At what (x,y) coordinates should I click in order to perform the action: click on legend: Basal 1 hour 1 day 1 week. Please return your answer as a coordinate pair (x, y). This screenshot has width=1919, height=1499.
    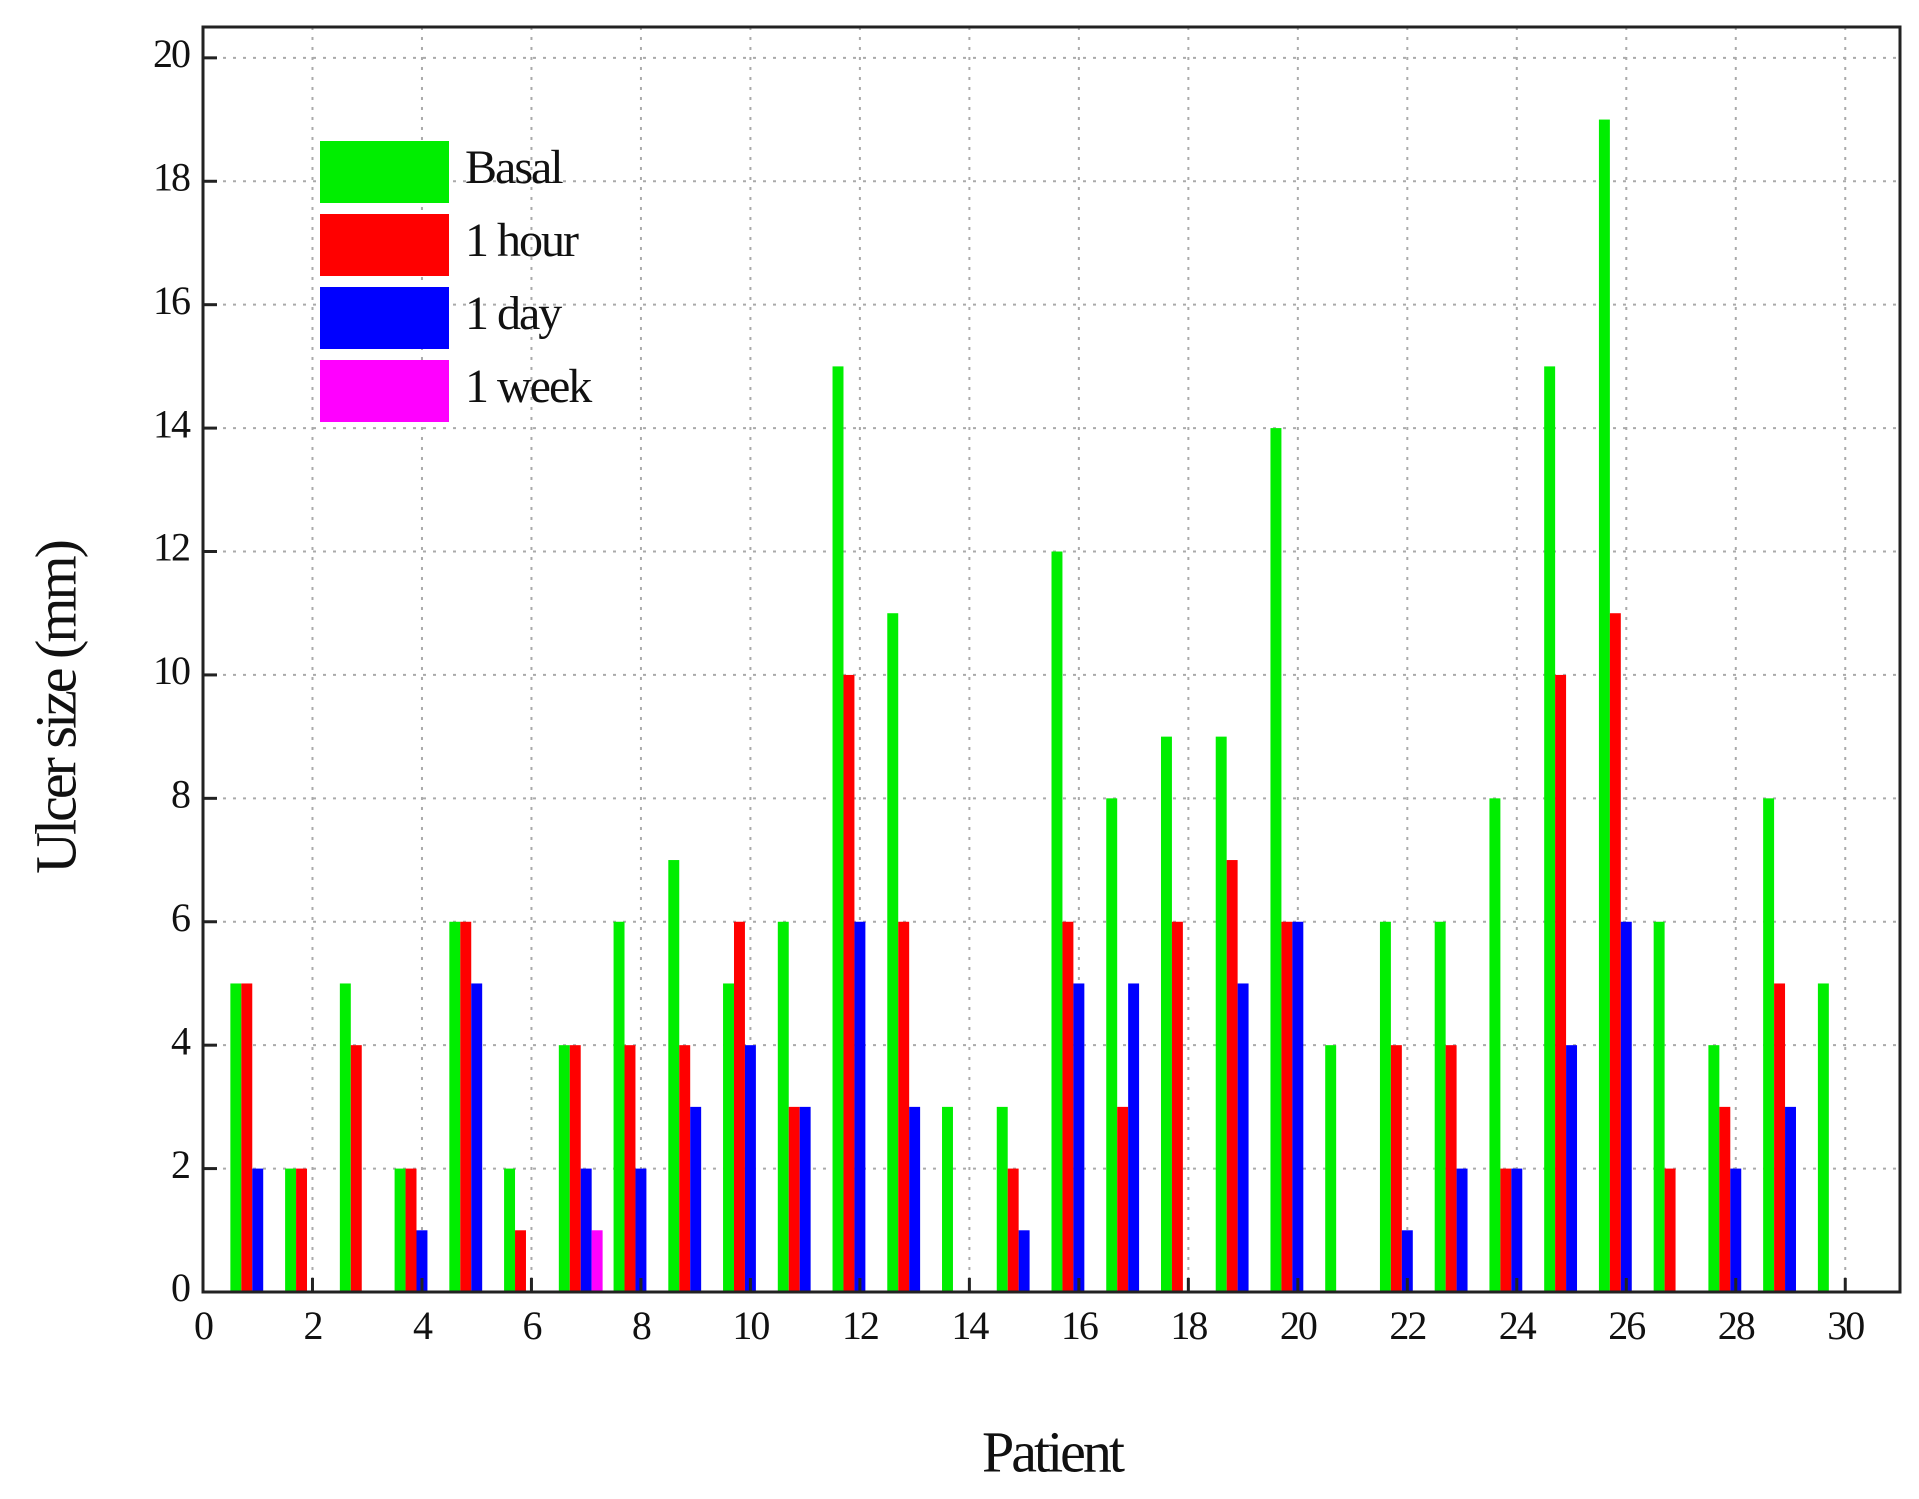
    Looking at the image, I should click on (457, 281).